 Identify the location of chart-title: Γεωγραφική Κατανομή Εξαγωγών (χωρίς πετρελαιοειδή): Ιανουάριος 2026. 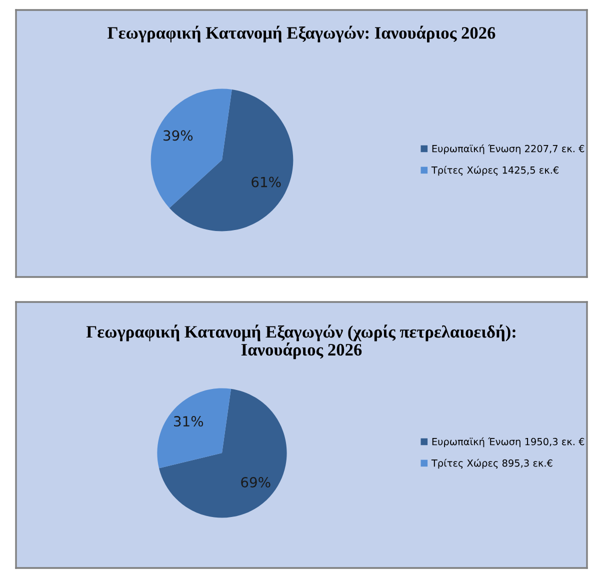
(301, 342).